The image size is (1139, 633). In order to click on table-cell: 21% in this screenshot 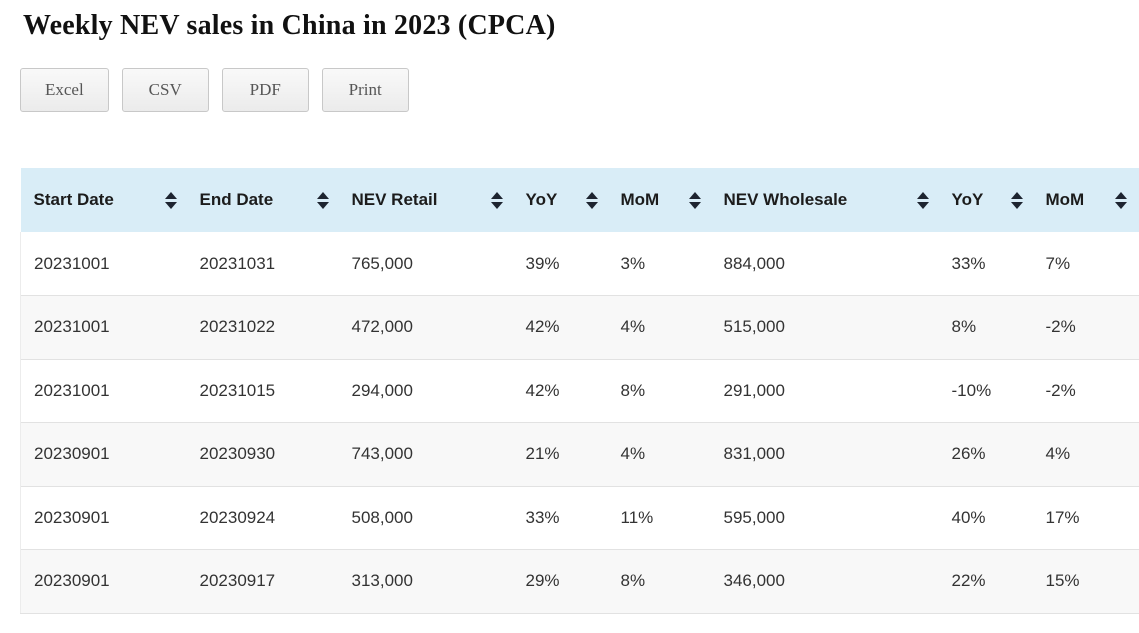, I will do `click(560, 455)`.